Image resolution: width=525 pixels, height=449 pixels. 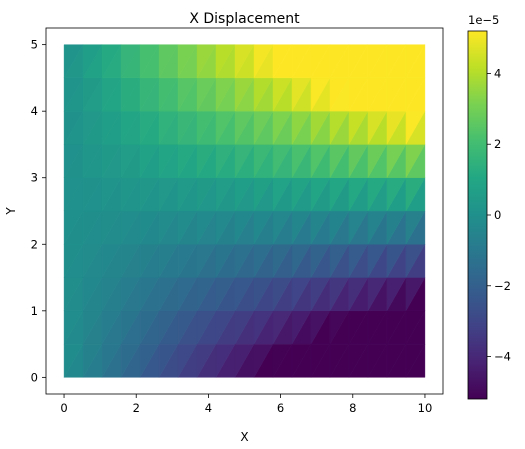 What do you see at coordinates (34, 377) in the screenshot?
I see `y-tick-label: 0` at bounding box center [34, 377].